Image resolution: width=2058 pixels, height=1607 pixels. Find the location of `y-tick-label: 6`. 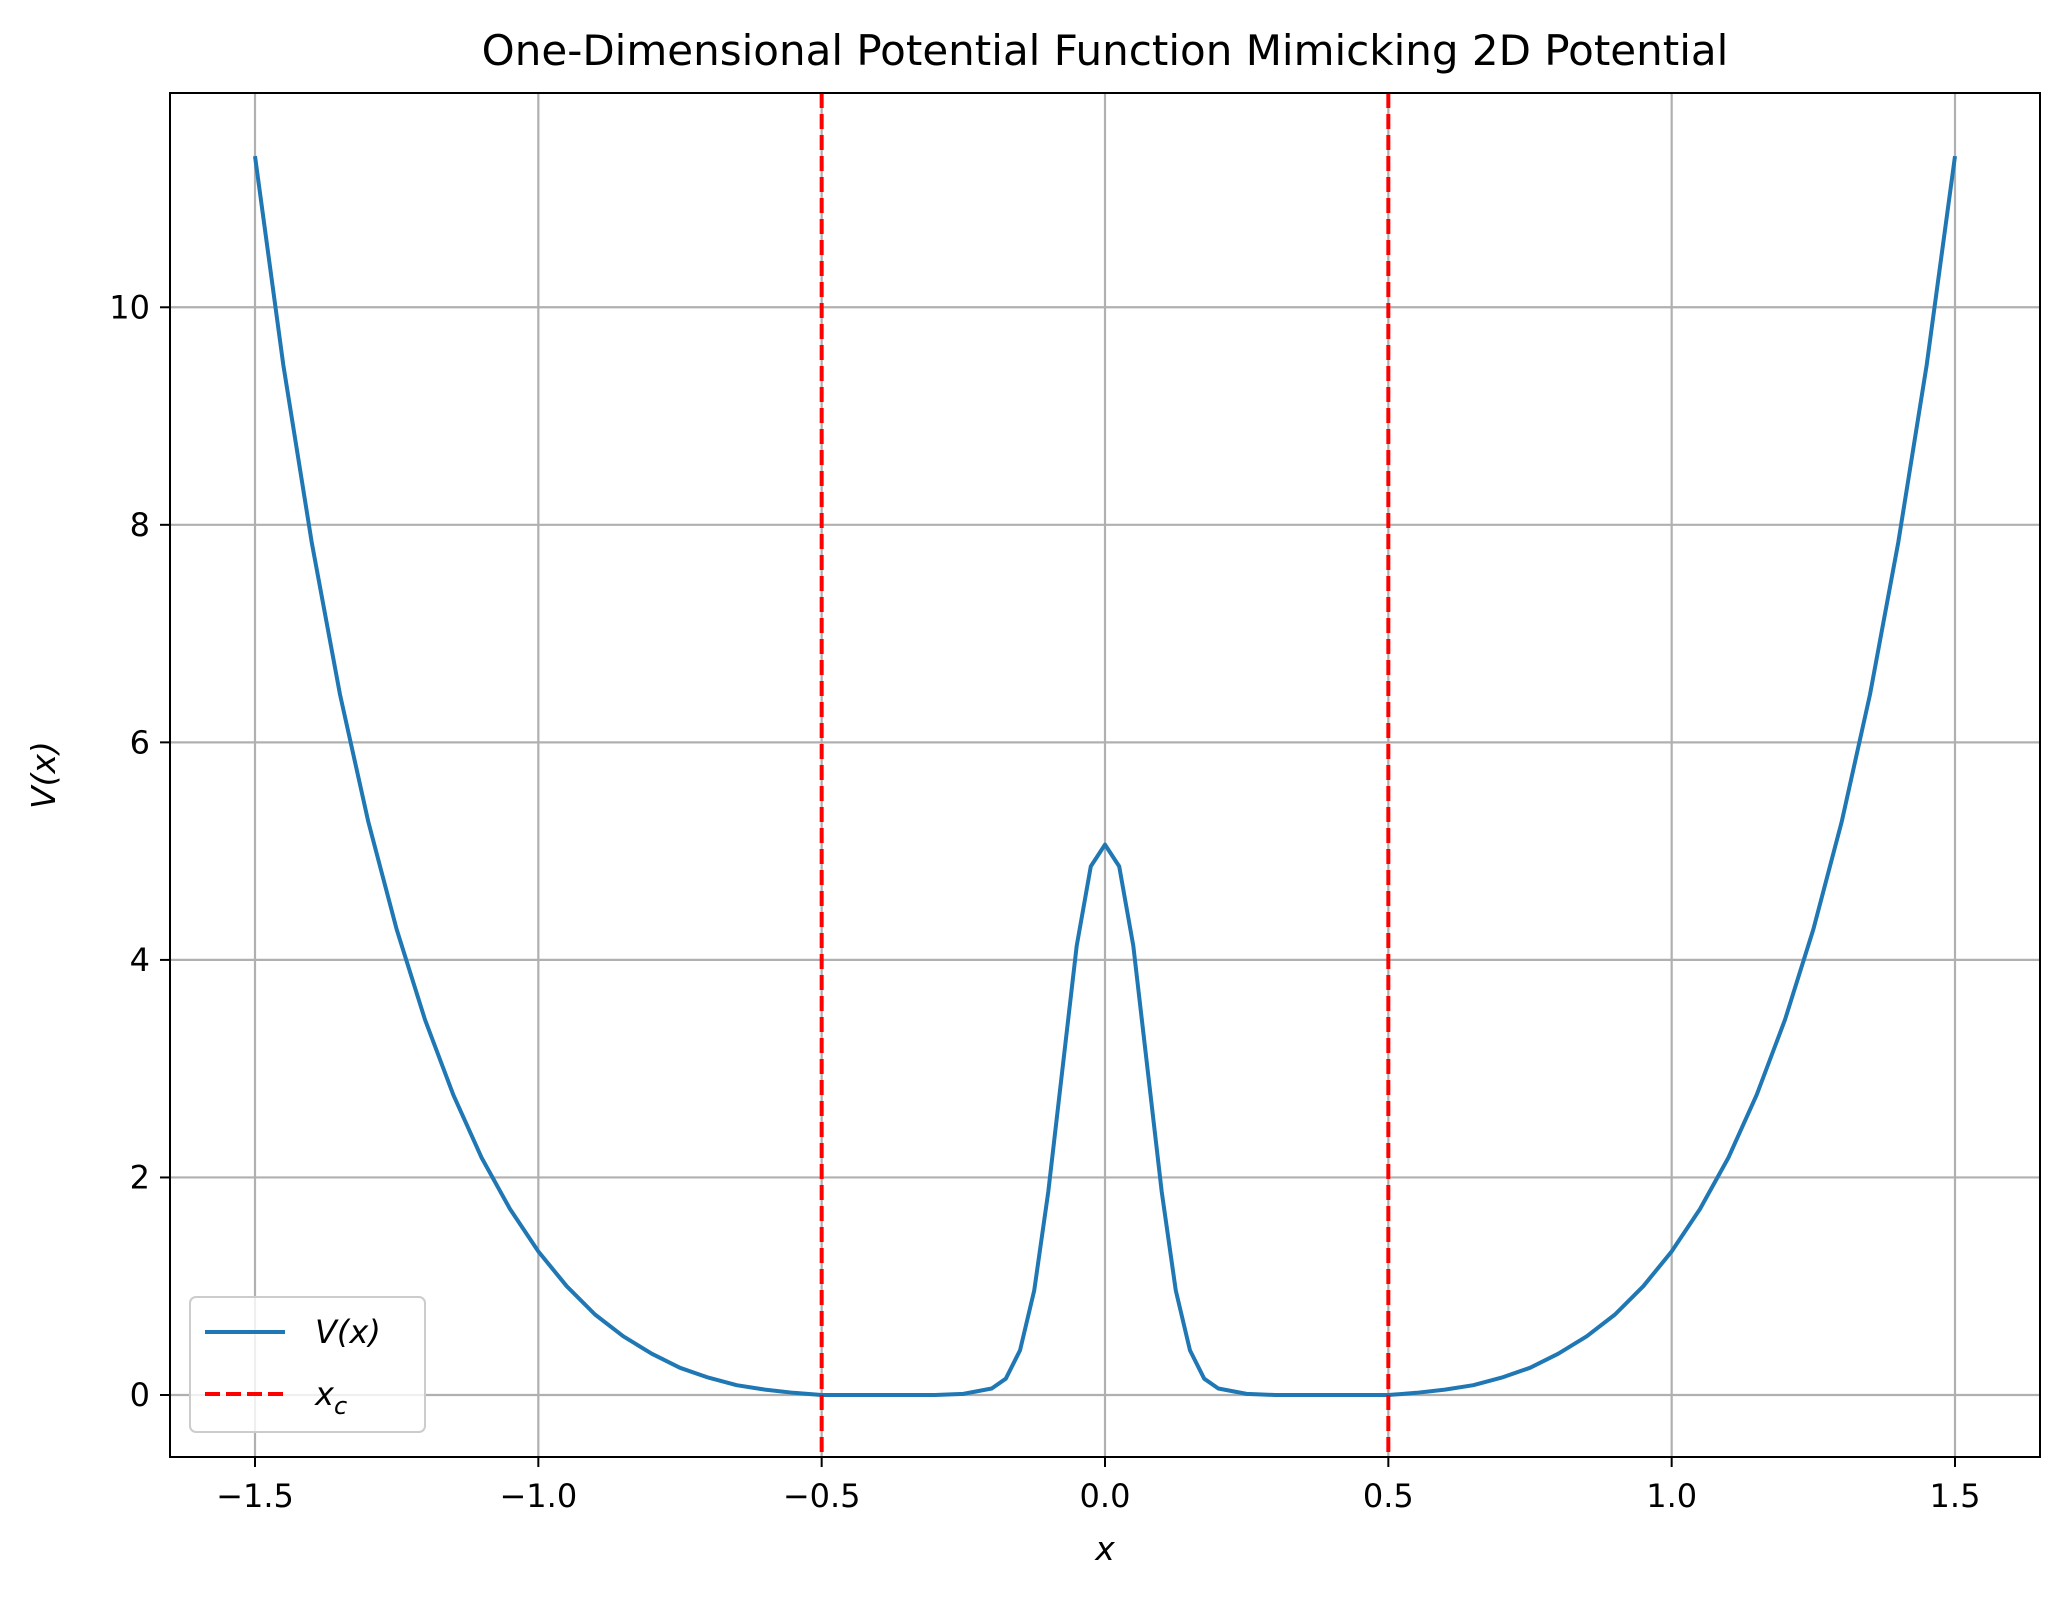

y-tick-label: 6 is located at coordinates (140, 742).